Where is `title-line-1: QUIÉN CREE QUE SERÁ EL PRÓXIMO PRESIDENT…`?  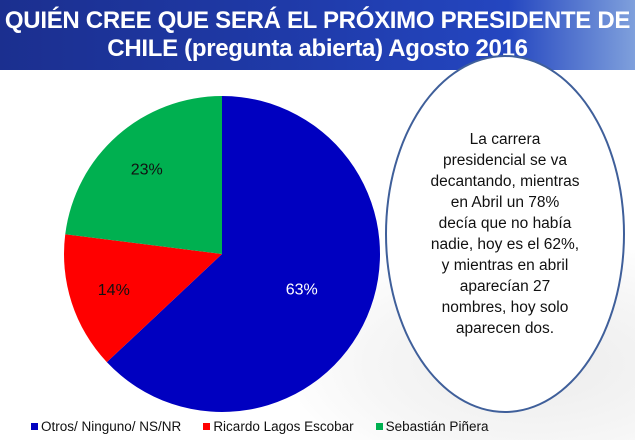
title-line-1: QUIÉN CREE QUE SERÁ EL PRÓXIMO PRESIDENT… is located at coordinates (317, 20).